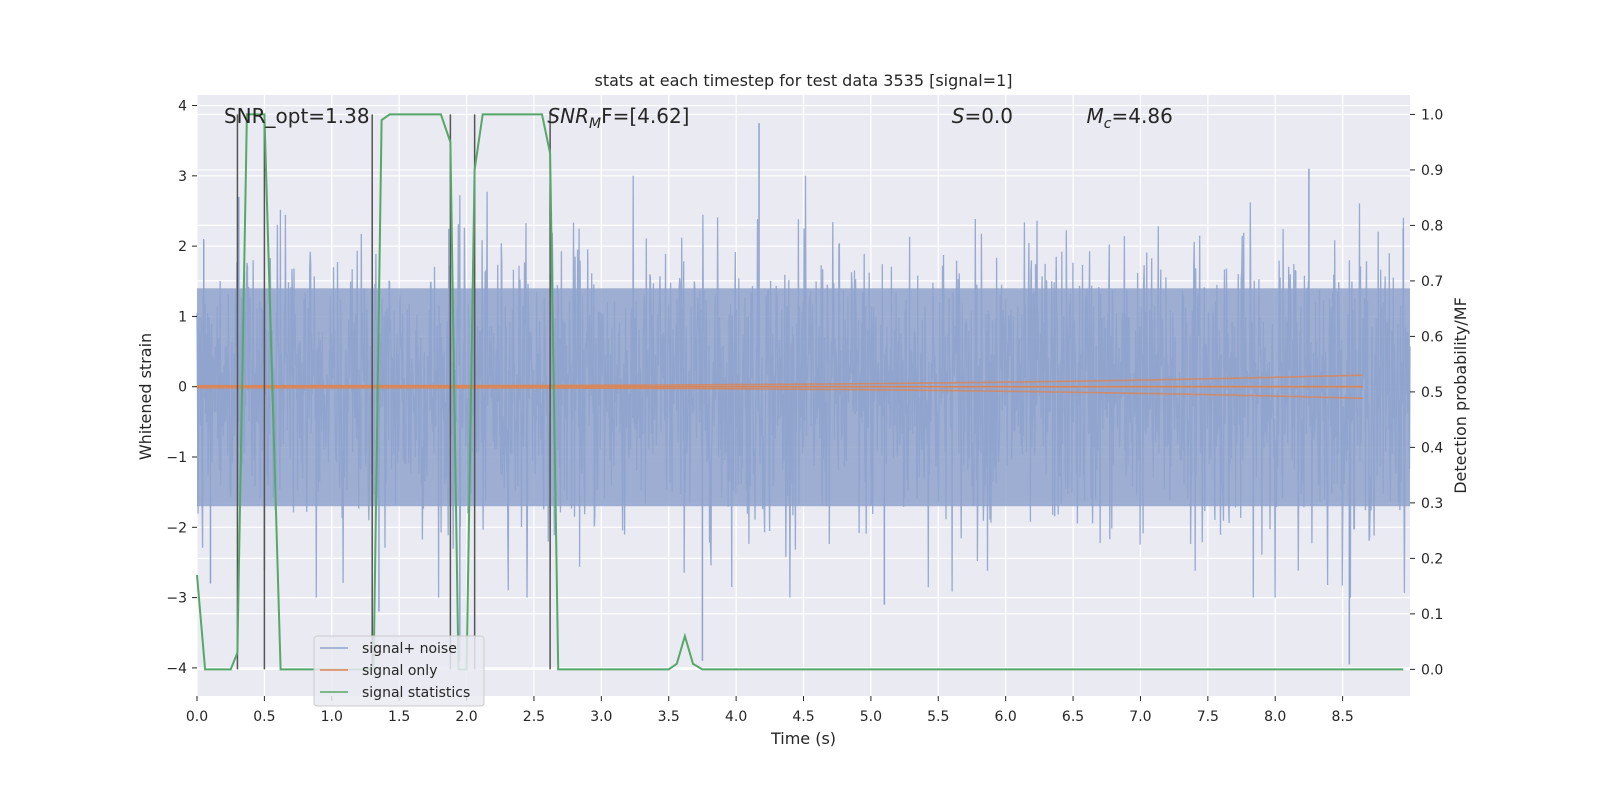 The image size is (1600, 804). Describe the element at coordinates (197, 717) in the screenshot. I see `x-tick-label: 0.0` at that location.